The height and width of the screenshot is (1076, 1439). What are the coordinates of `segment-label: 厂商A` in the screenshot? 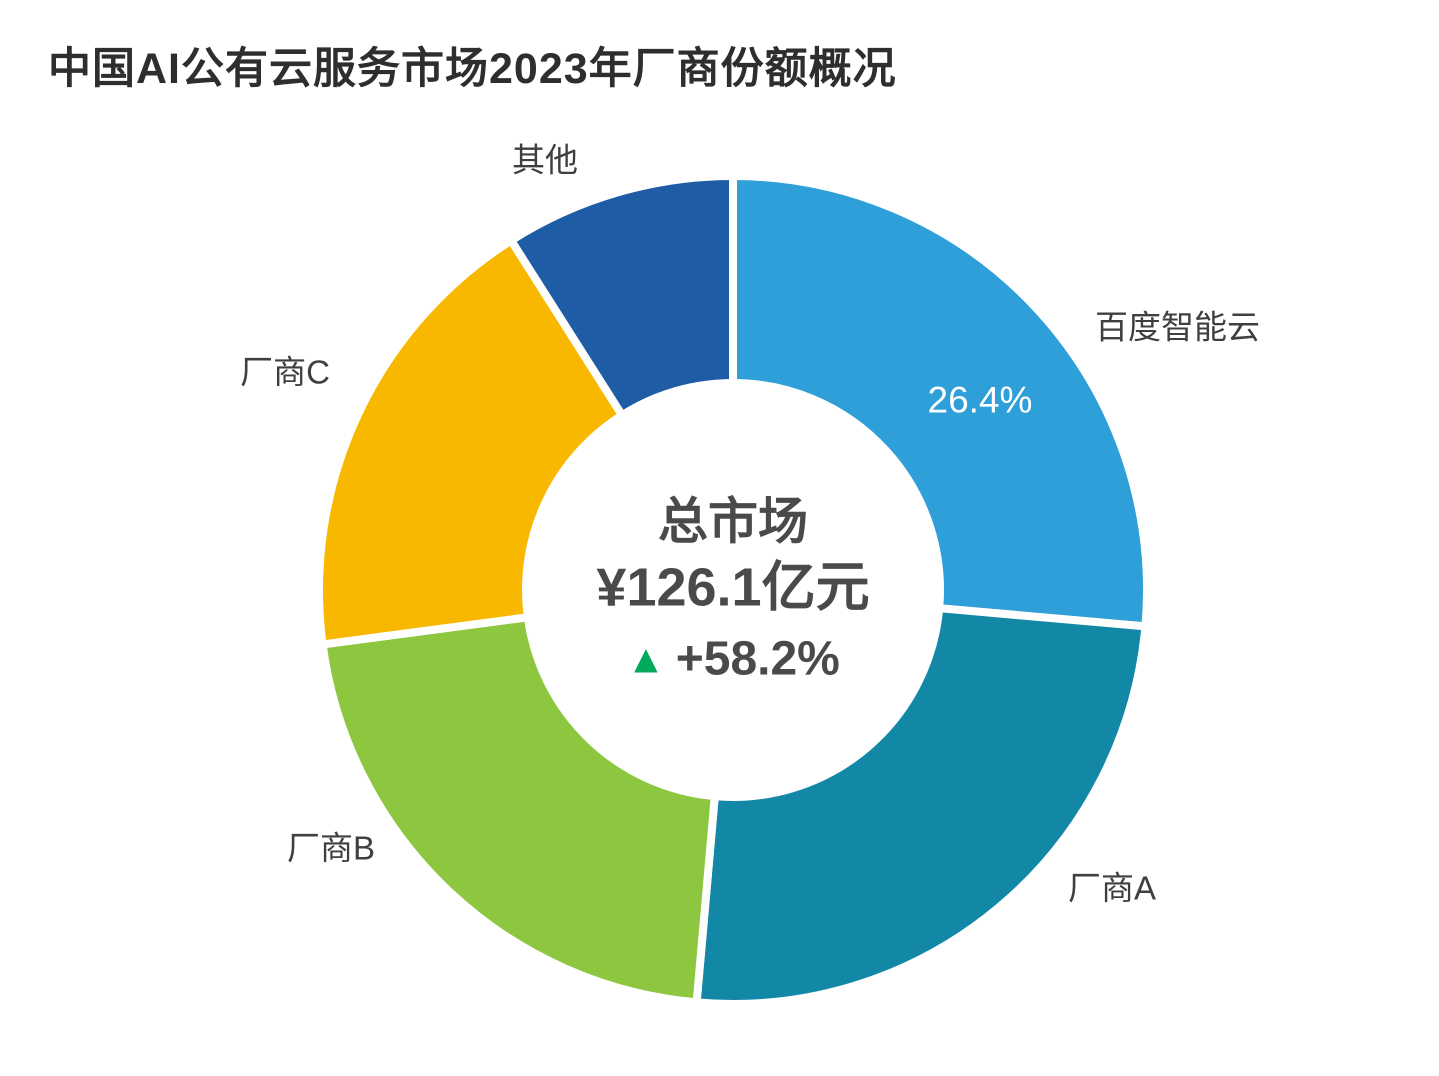 It's located at (1112, 888).